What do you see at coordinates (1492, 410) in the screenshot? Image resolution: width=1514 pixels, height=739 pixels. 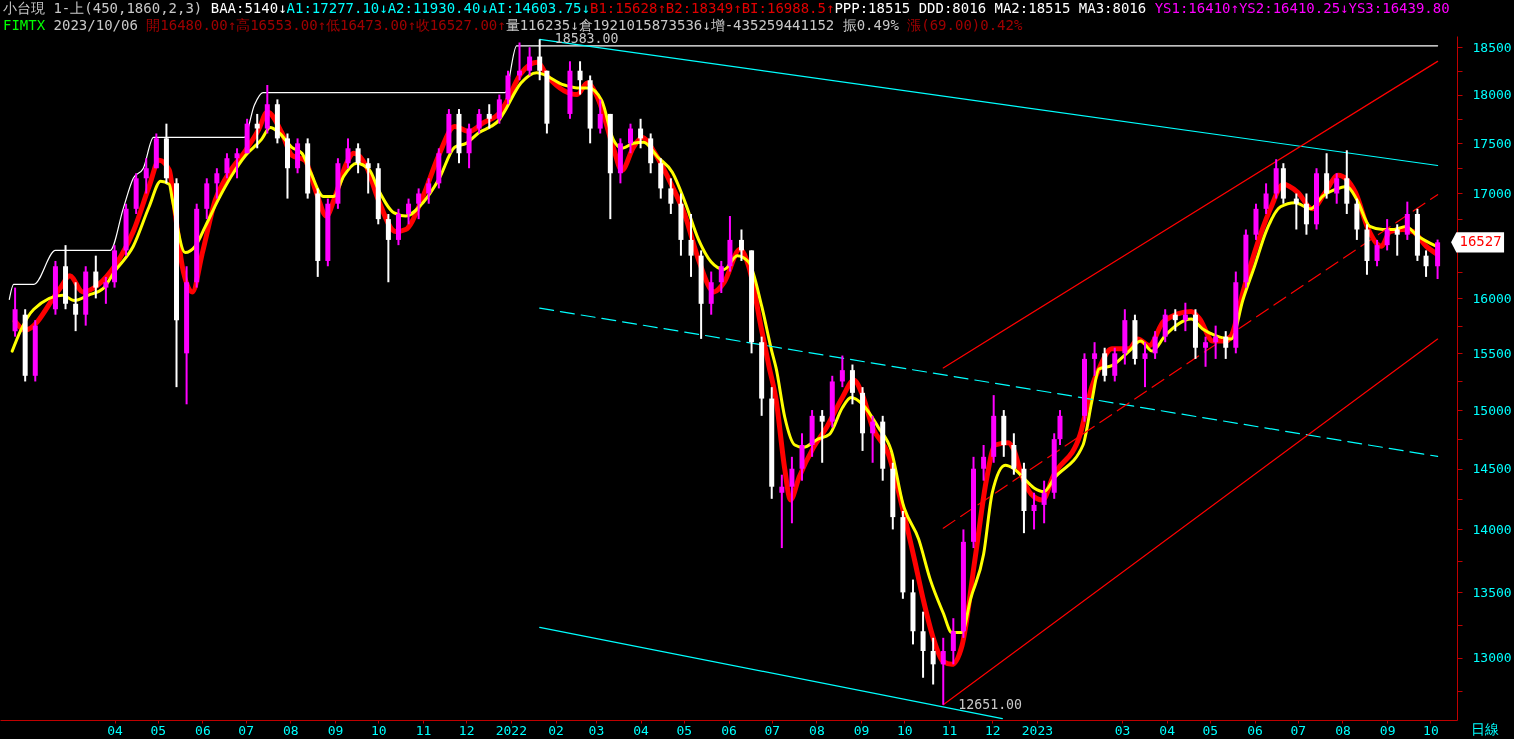 I see `y-tick-label: 15000` at bounding box center [1492, 410].